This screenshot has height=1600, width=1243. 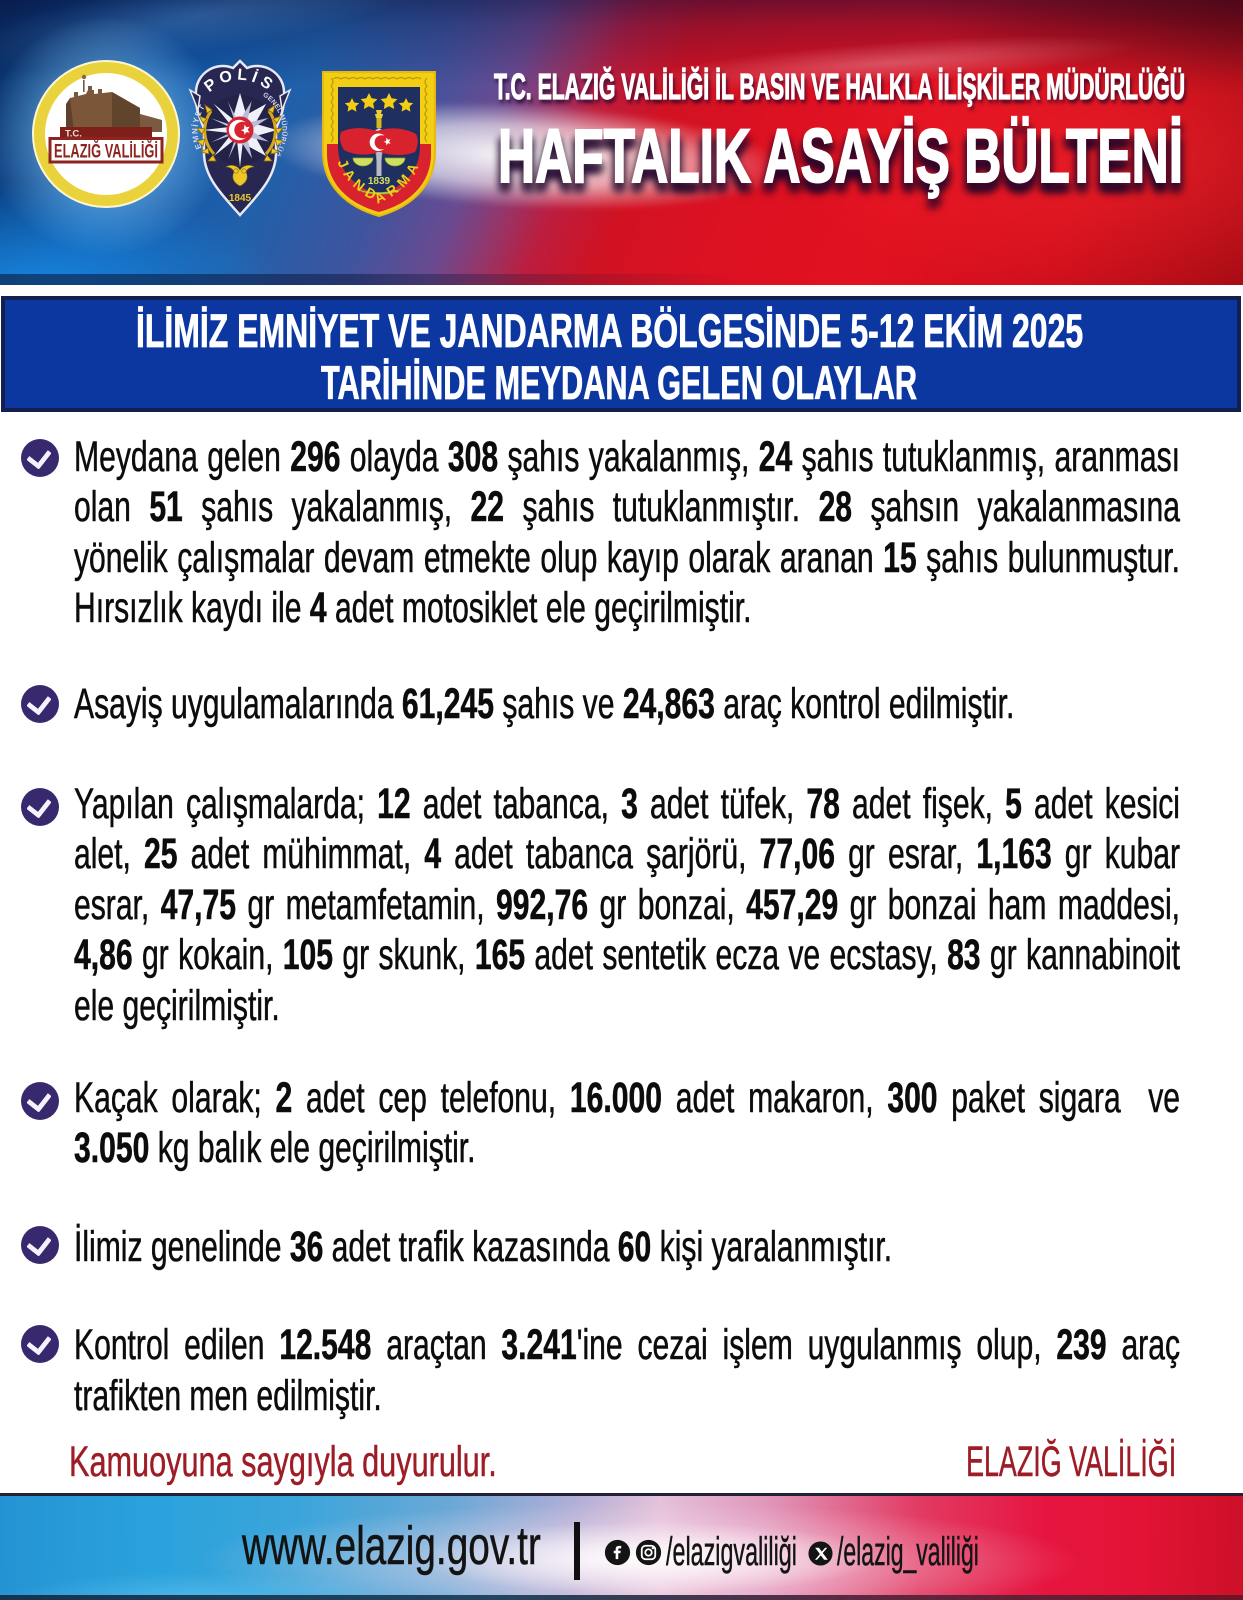 I want to click on svg-text: T.C., so click(x=73, y=134).